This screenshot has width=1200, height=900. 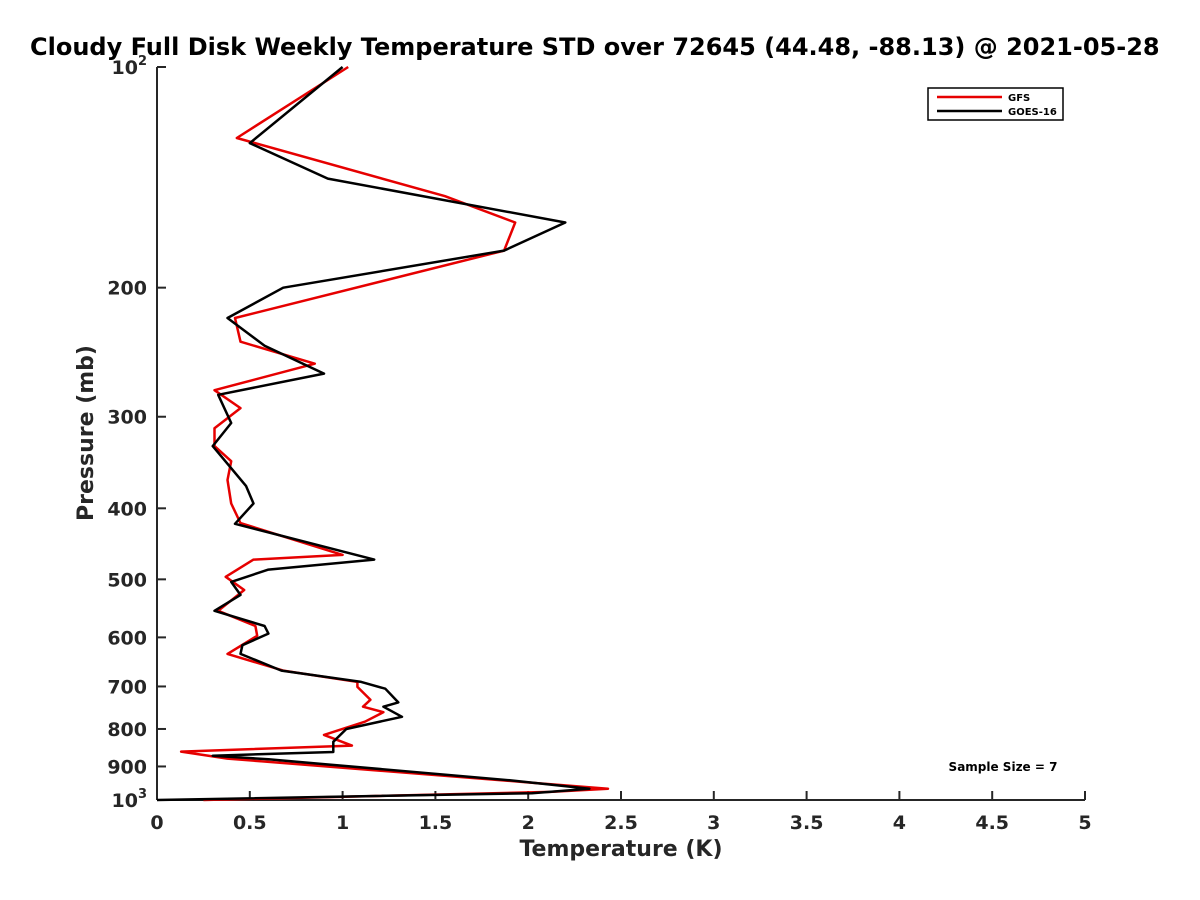 I want to click on y-tick-label: 10², so click(x=130, y=66).